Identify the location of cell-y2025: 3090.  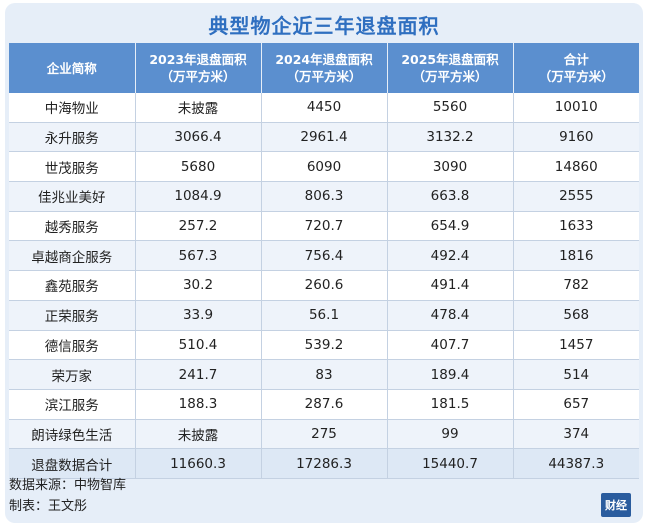
(450, 167).